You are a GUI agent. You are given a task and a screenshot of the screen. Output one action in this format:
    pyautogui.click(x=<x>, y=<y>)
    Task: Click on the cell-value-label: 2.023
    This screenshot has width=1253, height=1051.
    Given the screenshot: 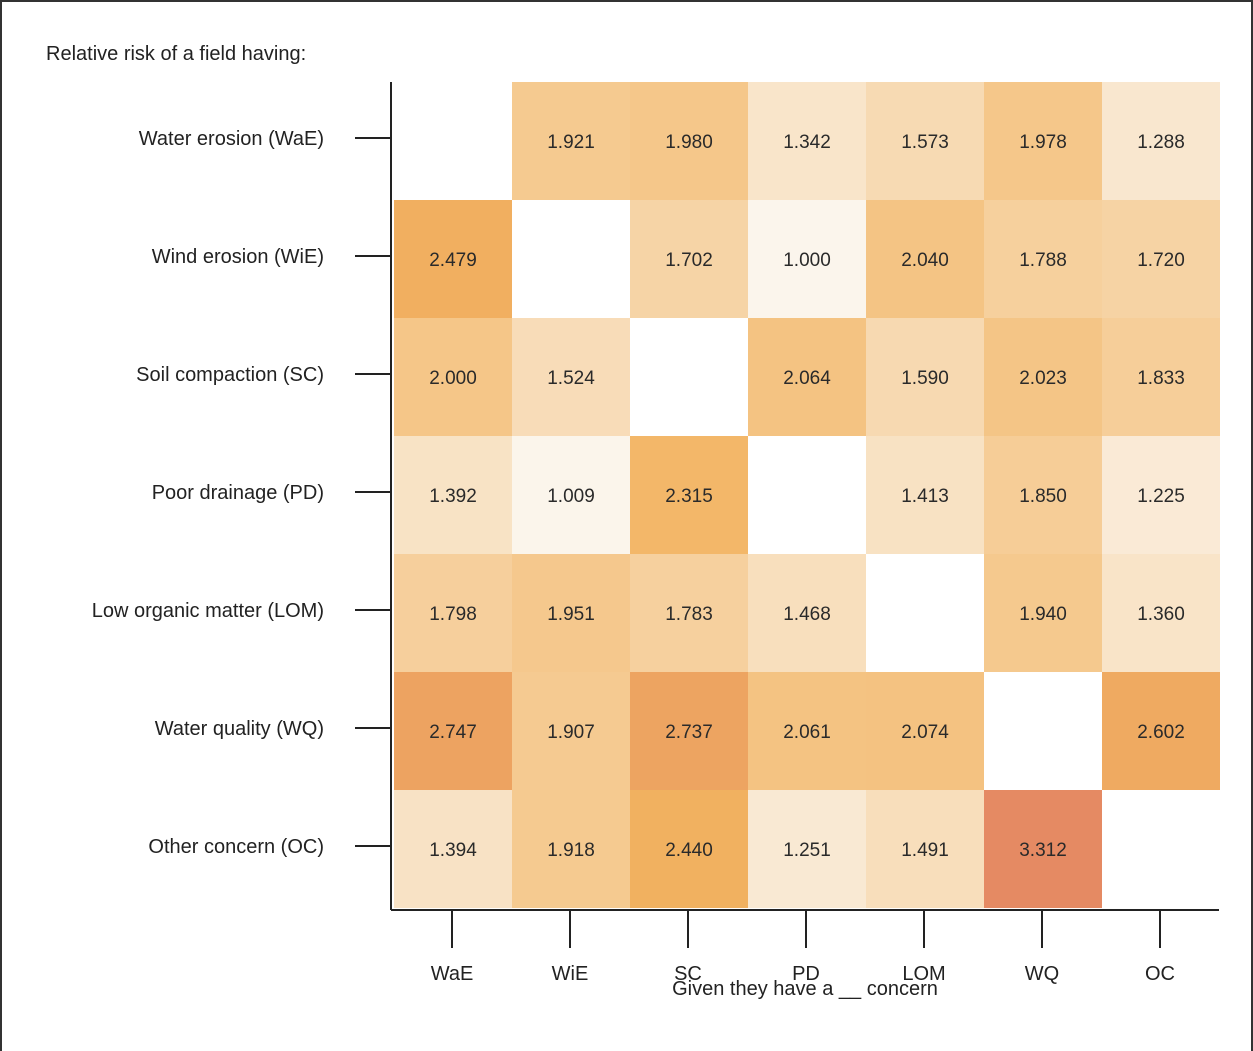 What is the action you would take?
    pyautogui.click(x=1043, y=378)
    